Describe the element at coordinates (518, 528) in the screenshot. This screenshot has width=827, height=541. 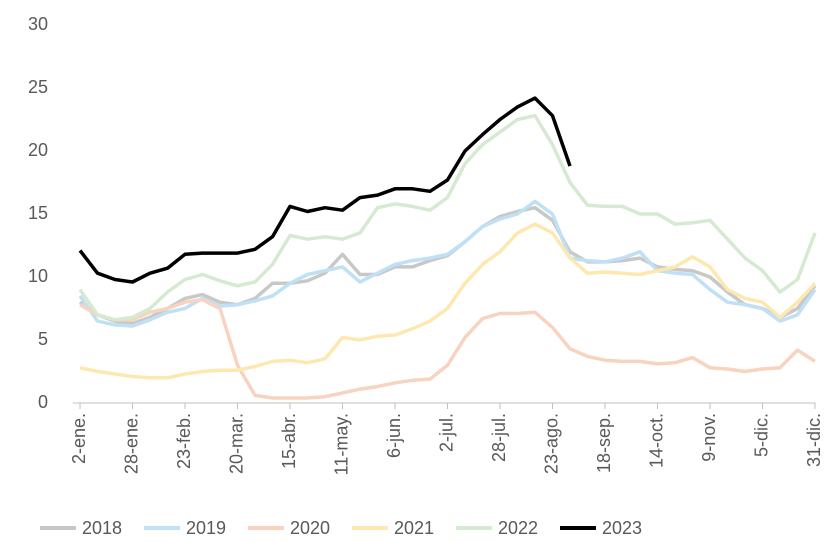
I see `legend-label: 2022` at that location.